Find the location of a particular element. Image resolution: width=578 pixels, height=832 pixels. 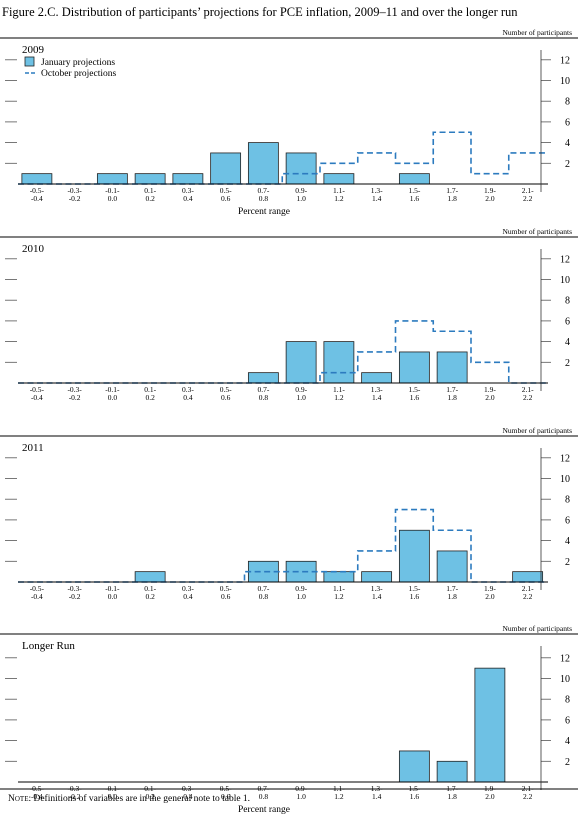

x-tick-label-line2: 0.4 is located at coordinates (188, 796).